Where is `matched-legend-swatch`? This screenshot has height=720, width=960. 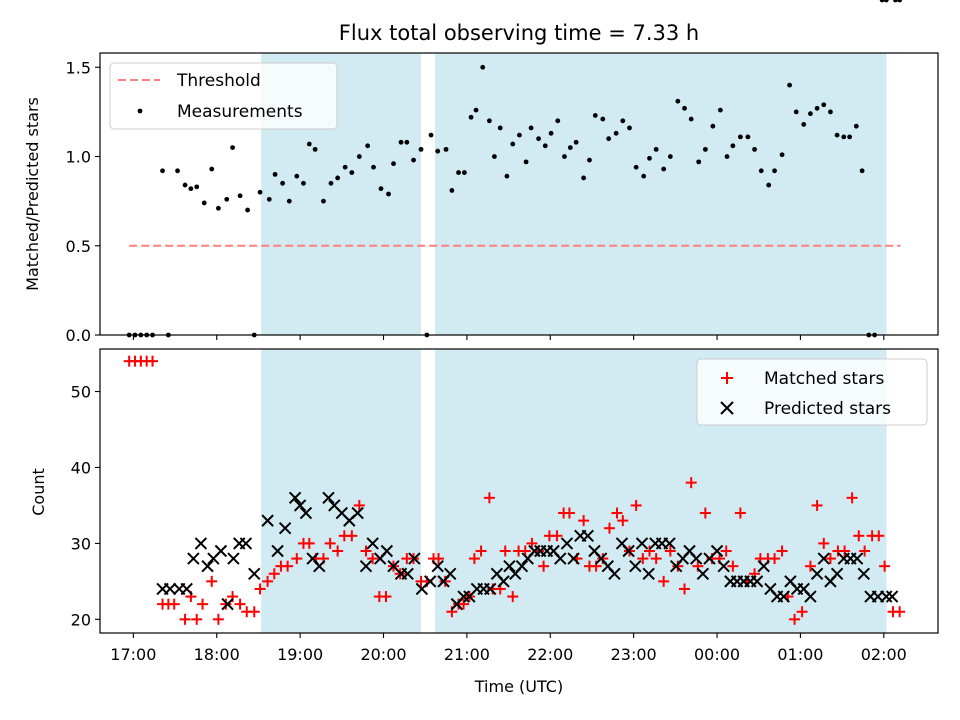 matched-legend-swatch is located at coordinates (727, 378).